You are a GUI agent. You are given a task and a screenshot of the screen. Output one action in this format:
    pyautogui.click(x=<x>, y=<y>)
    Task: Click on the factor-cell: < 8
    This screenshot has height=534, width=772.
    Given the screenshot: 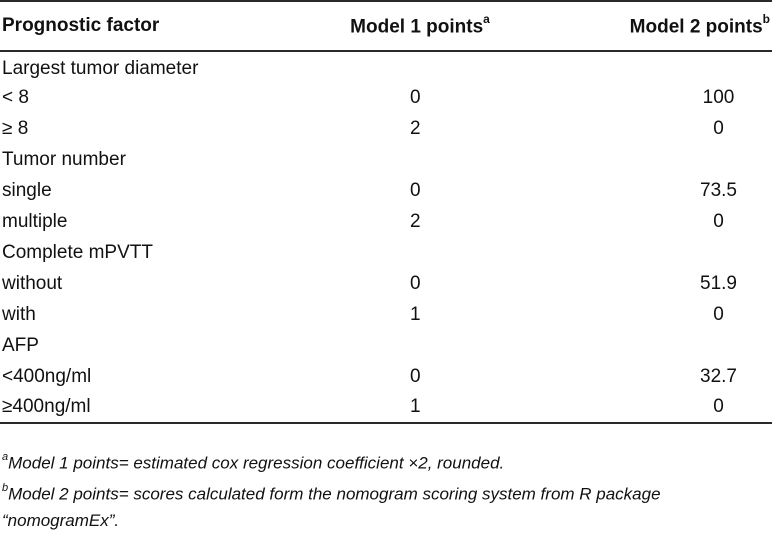 What is the action you would take?
    pyautogui.click(x=15, y=97)
    